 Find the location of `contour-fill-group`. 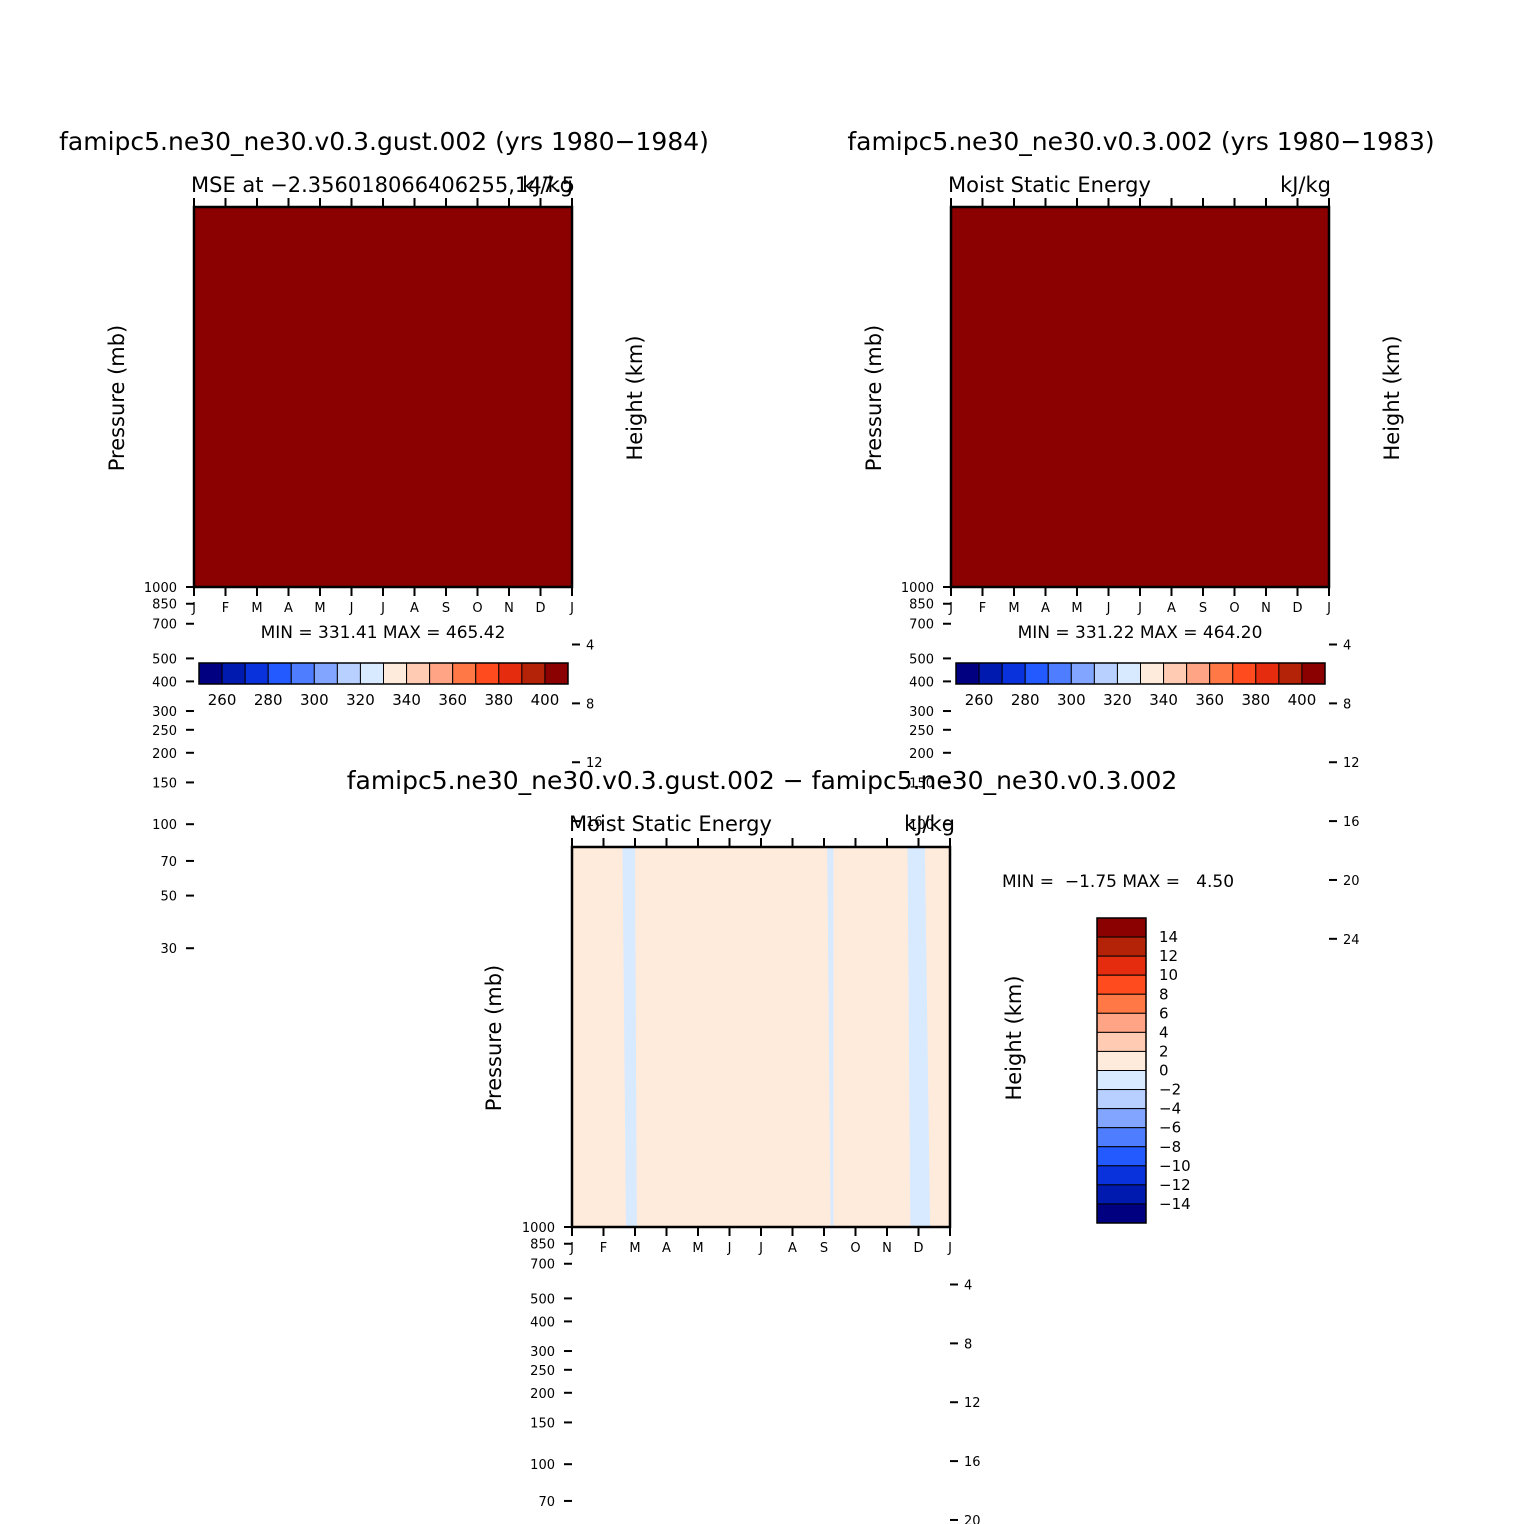

contour-fill-group is located at coordinates (1140, 397).